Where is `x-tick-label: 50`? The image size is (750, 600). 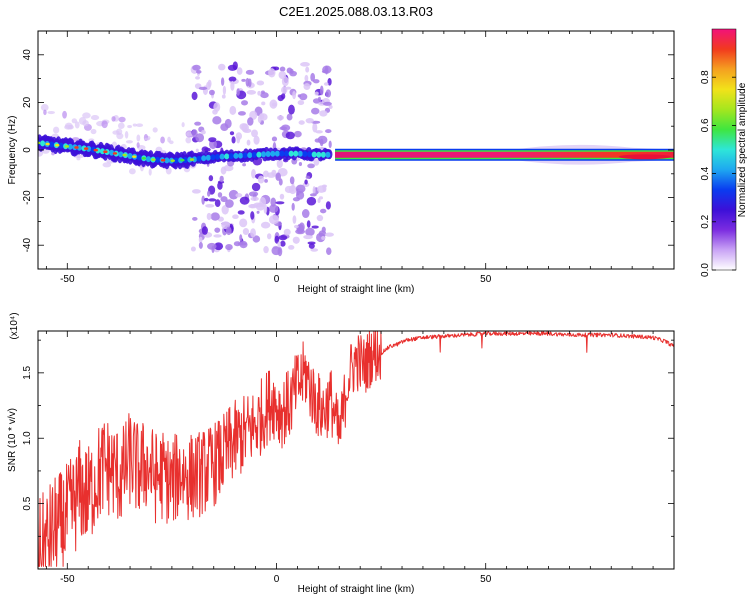
x-tick-label: 50 is located at coordinates (486, 579).